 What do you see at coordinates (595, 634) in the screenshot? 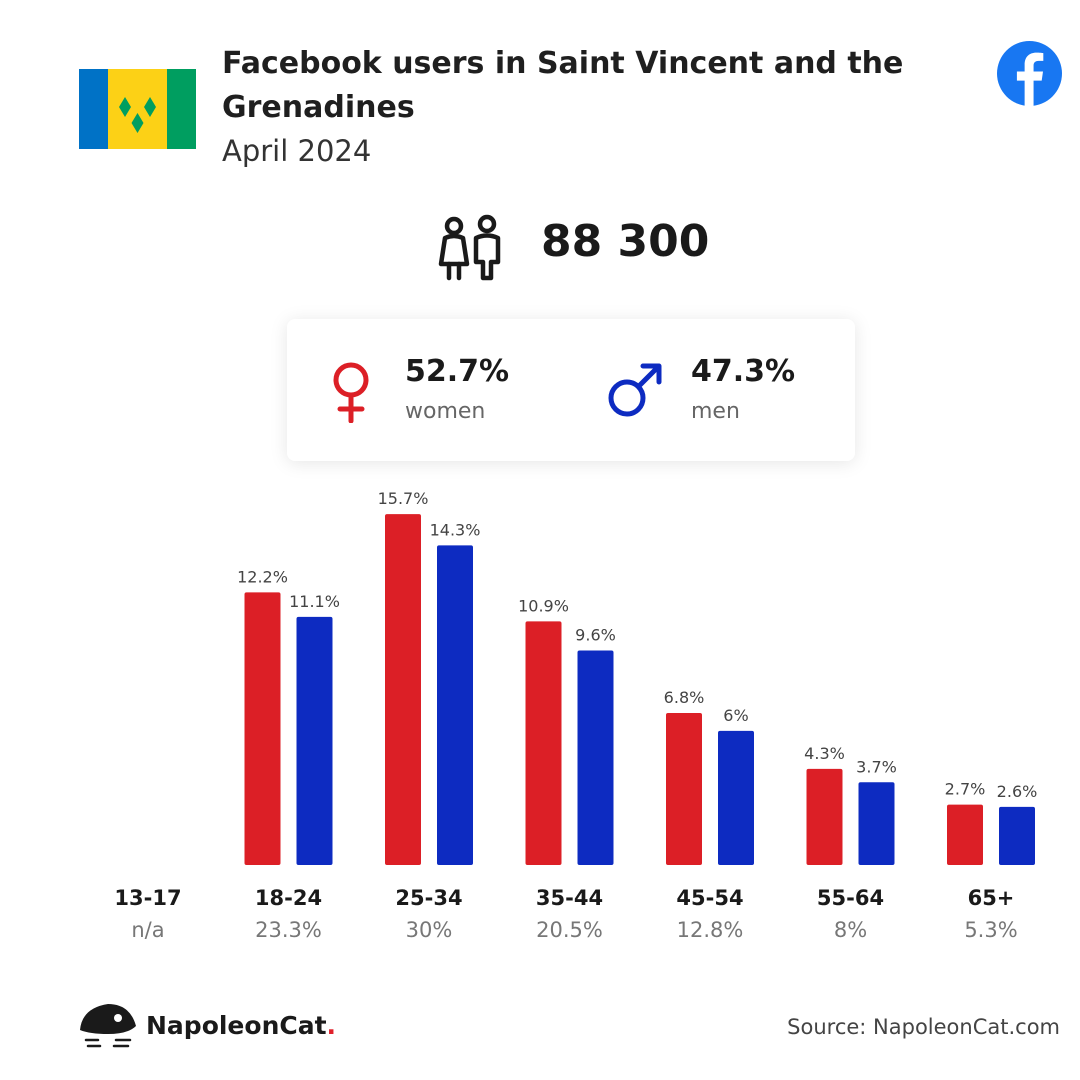
I see `data-label-men-35-44: 9.6%` at bounding box center [595, 634].